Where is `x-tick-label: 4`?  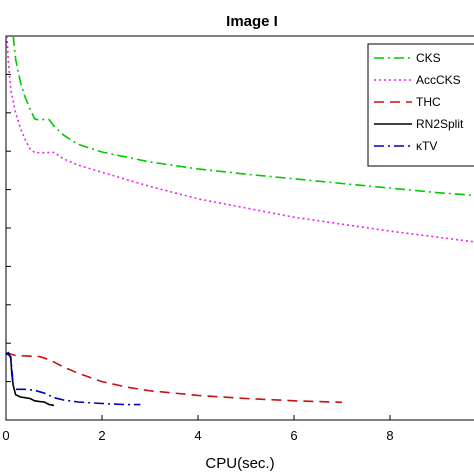
x-tick-label: 4 is located at coordinates (197, 435).